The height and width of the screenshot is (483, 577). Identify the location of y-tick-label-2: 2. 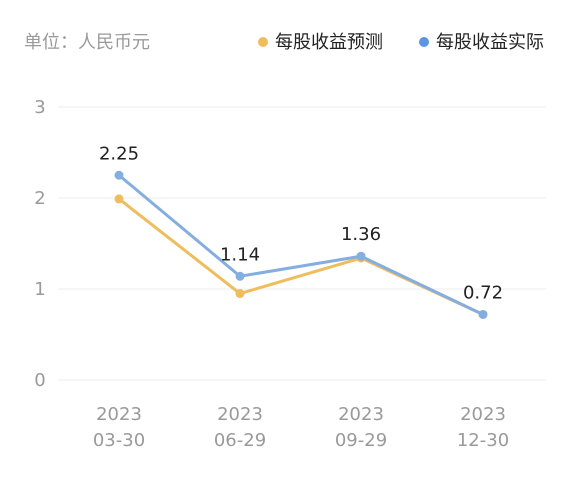
(39, 198).